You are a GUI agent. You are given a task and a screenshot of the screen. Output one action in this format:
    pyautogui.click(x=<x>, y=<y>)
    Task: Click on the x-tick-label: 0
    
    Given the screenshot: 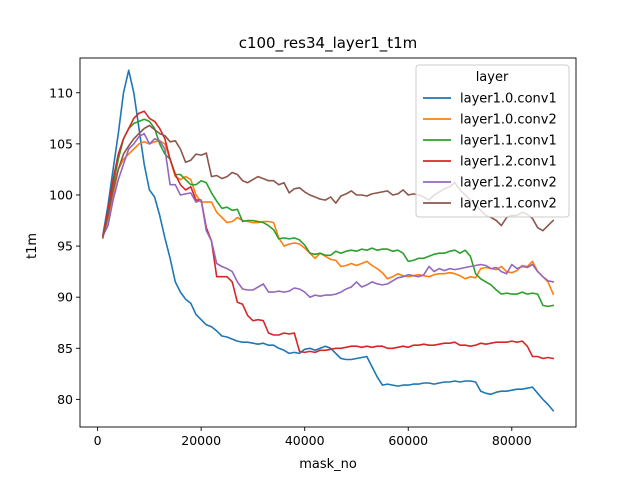 What is the action you would take?
    pyautogui.click(x=98, y=440)
    